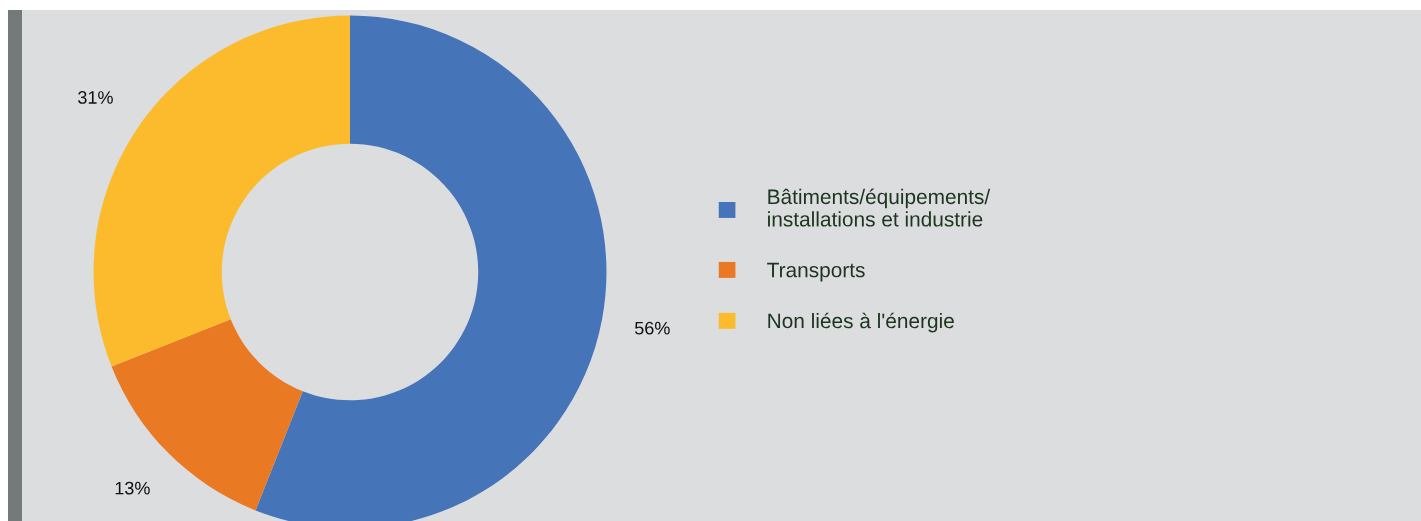 This screenshot has height=521, width=1421. What do you see at coordinates (652, 328) in the screenshot?
I see `data-label: 56%` at bounding box center [652, 328].